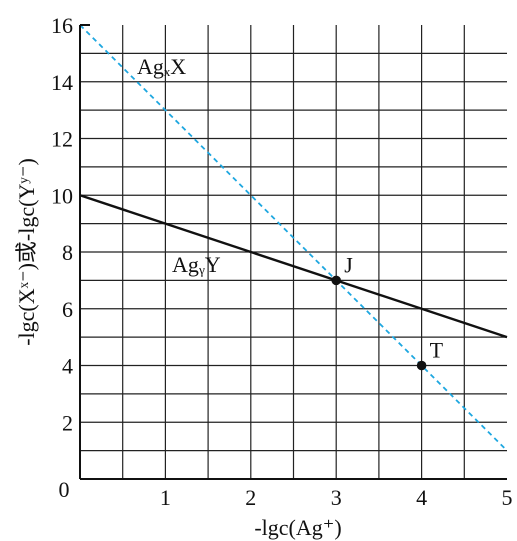 The width and height of the screenshot is (517, 541). What do you see at coordinates (62, 224) in the screenshot?
I see `y-tick-labels: 2 4 6 8 10 12 14 16` at bounding box center [62, 224].